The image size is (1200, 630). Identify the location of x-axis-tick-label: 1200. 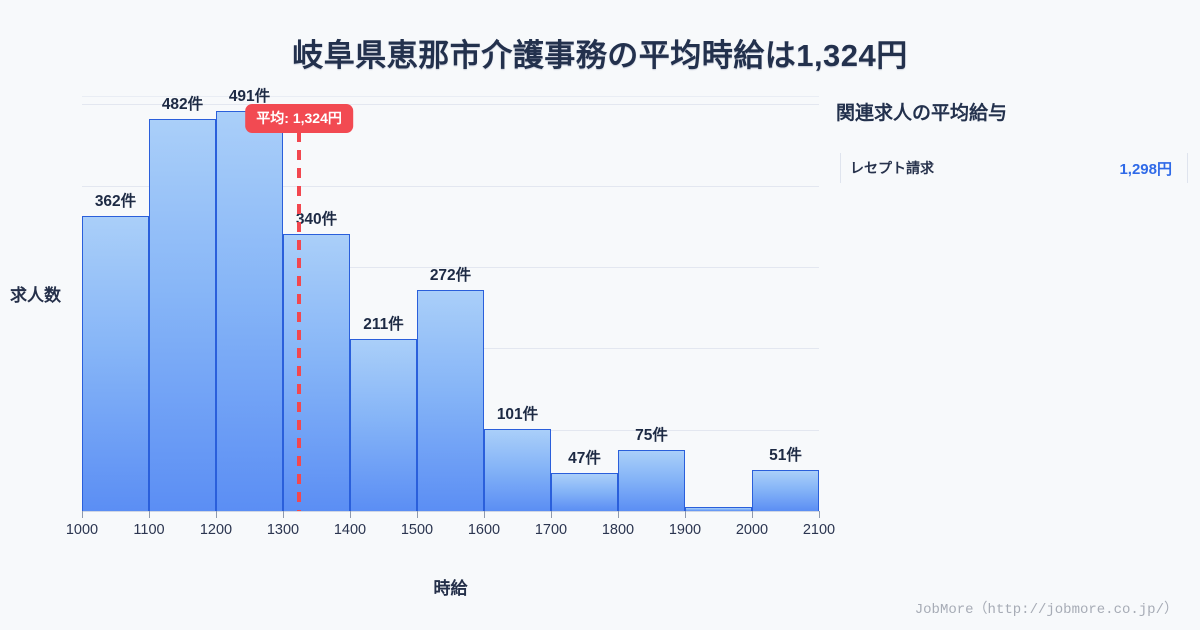
(216, 530).